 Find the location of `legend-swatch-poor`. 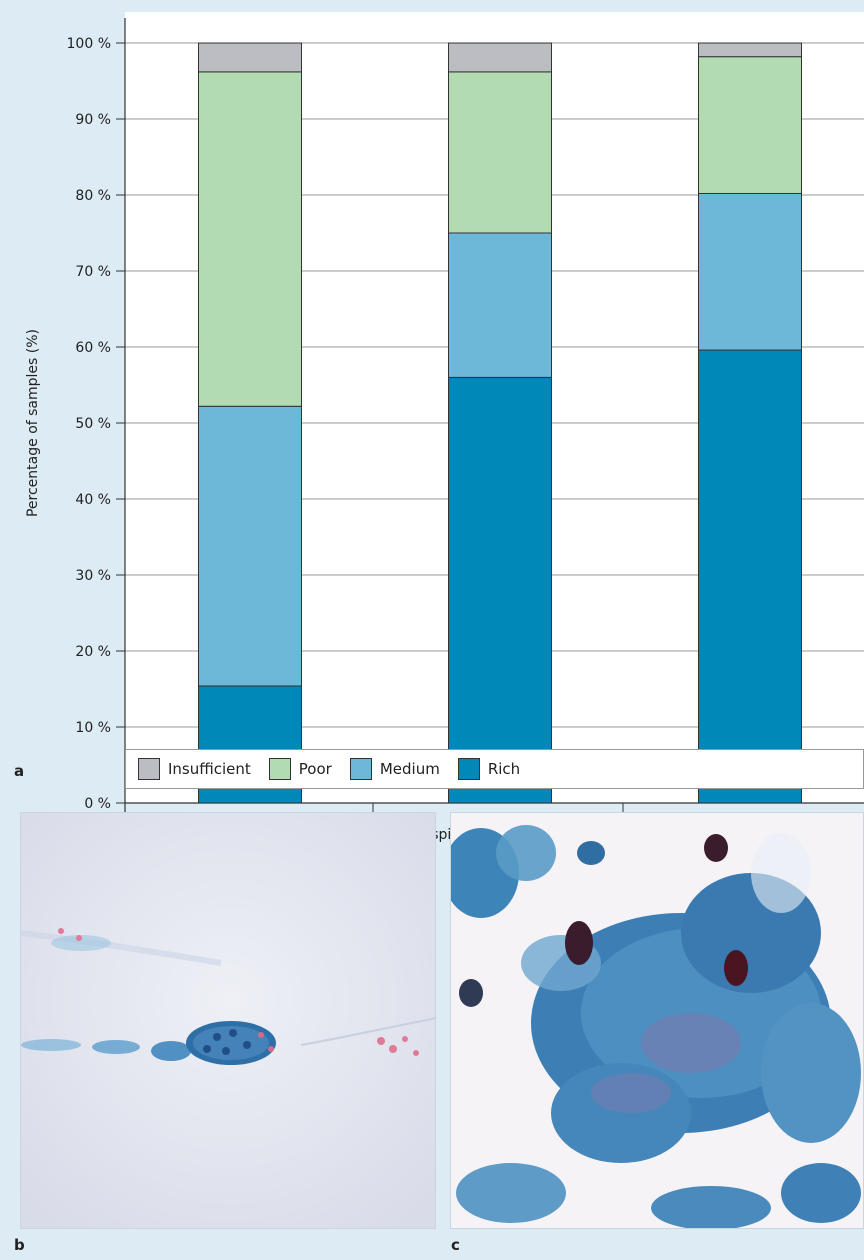

legend-swatch-poor is located at coordinates (279, 769).